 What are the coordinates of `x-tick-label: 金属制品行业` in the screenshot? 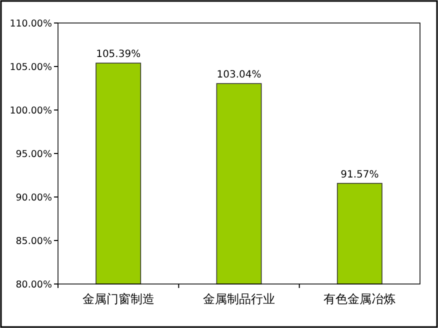 It's located at (239, 299).